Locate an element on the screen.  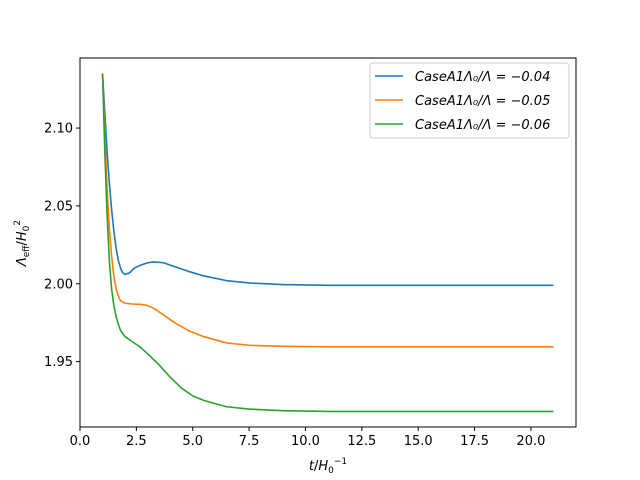
x-tick-label: 10.0 is located at coordinates (305, 441).